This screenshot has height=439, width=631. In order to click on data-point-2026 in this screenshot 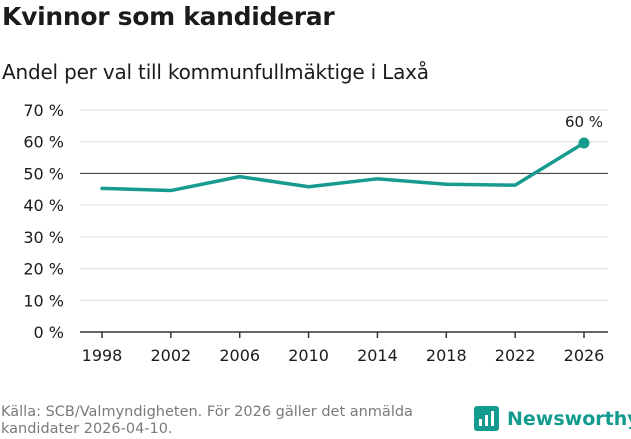, I will do `click(584, 143)`.